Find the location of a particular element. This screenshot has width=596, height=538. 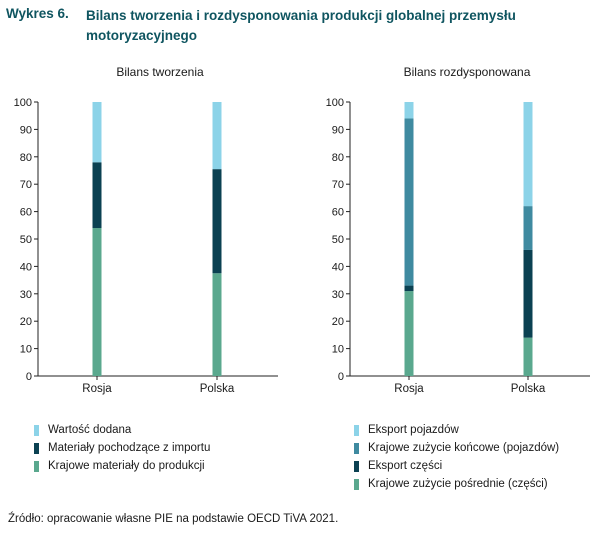

legend-item: Wartość dodana is located at coordinates (122, 430).